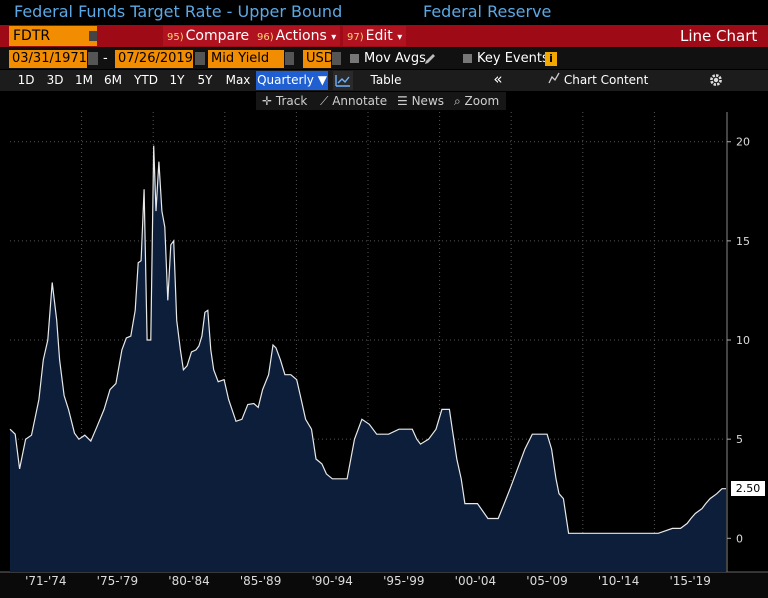 Image resolution: width=768 pixels, height=598 pixels. What do you see at coordinates (354, 101) in the screenshot?
I see `annotate-tool: ⟋ Annotate` at bounding box center [354, 101].